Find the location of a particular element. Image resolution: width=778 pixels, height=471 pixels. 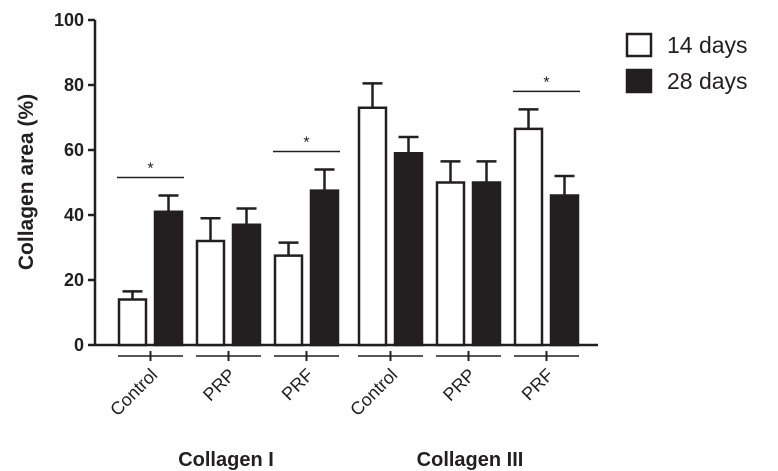

y-tick-label: 100 is located at coordinates (69, 20).